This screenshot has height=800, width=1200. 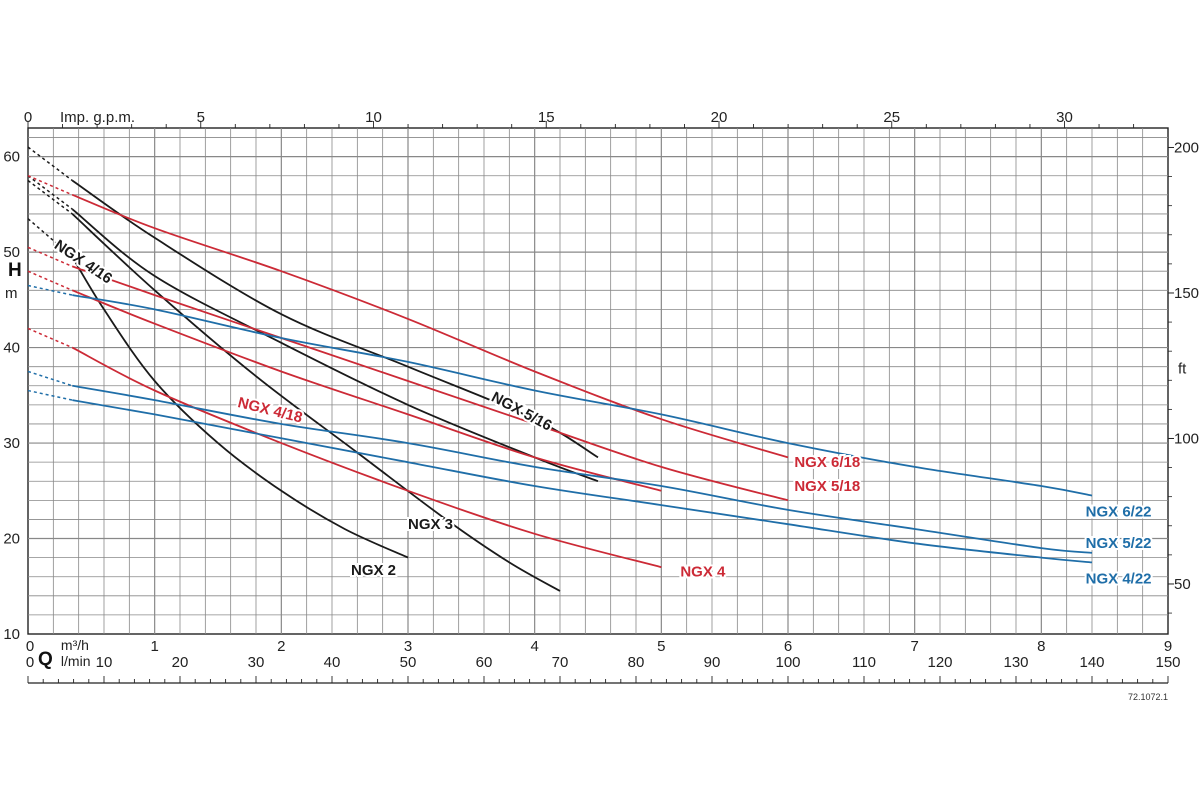 What do you see at coordinates (534, 646) in the screenshot?
I see `x-m3h-tick-label: 4` at bounding box center [534, 646].